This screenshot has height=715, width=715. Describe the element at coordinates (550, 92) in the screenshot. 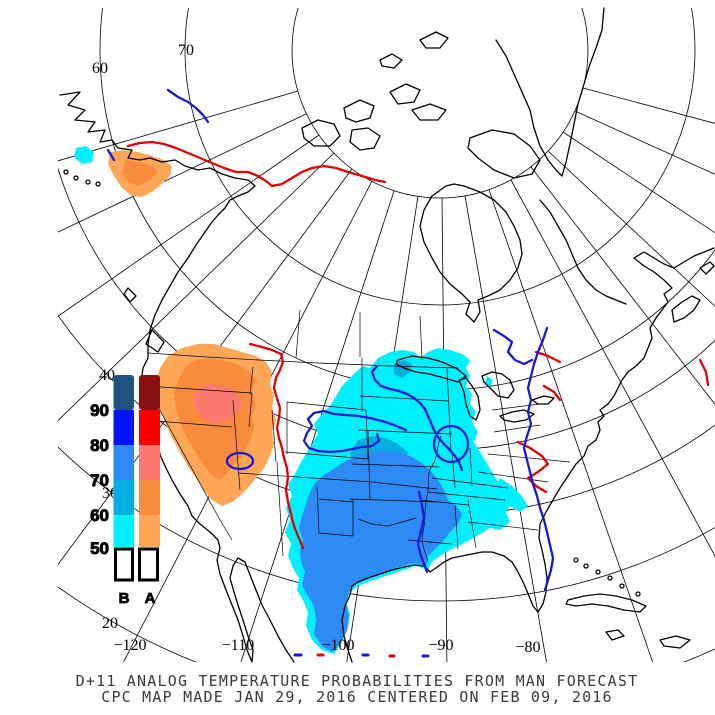

I see `greenland-coast` at that location.